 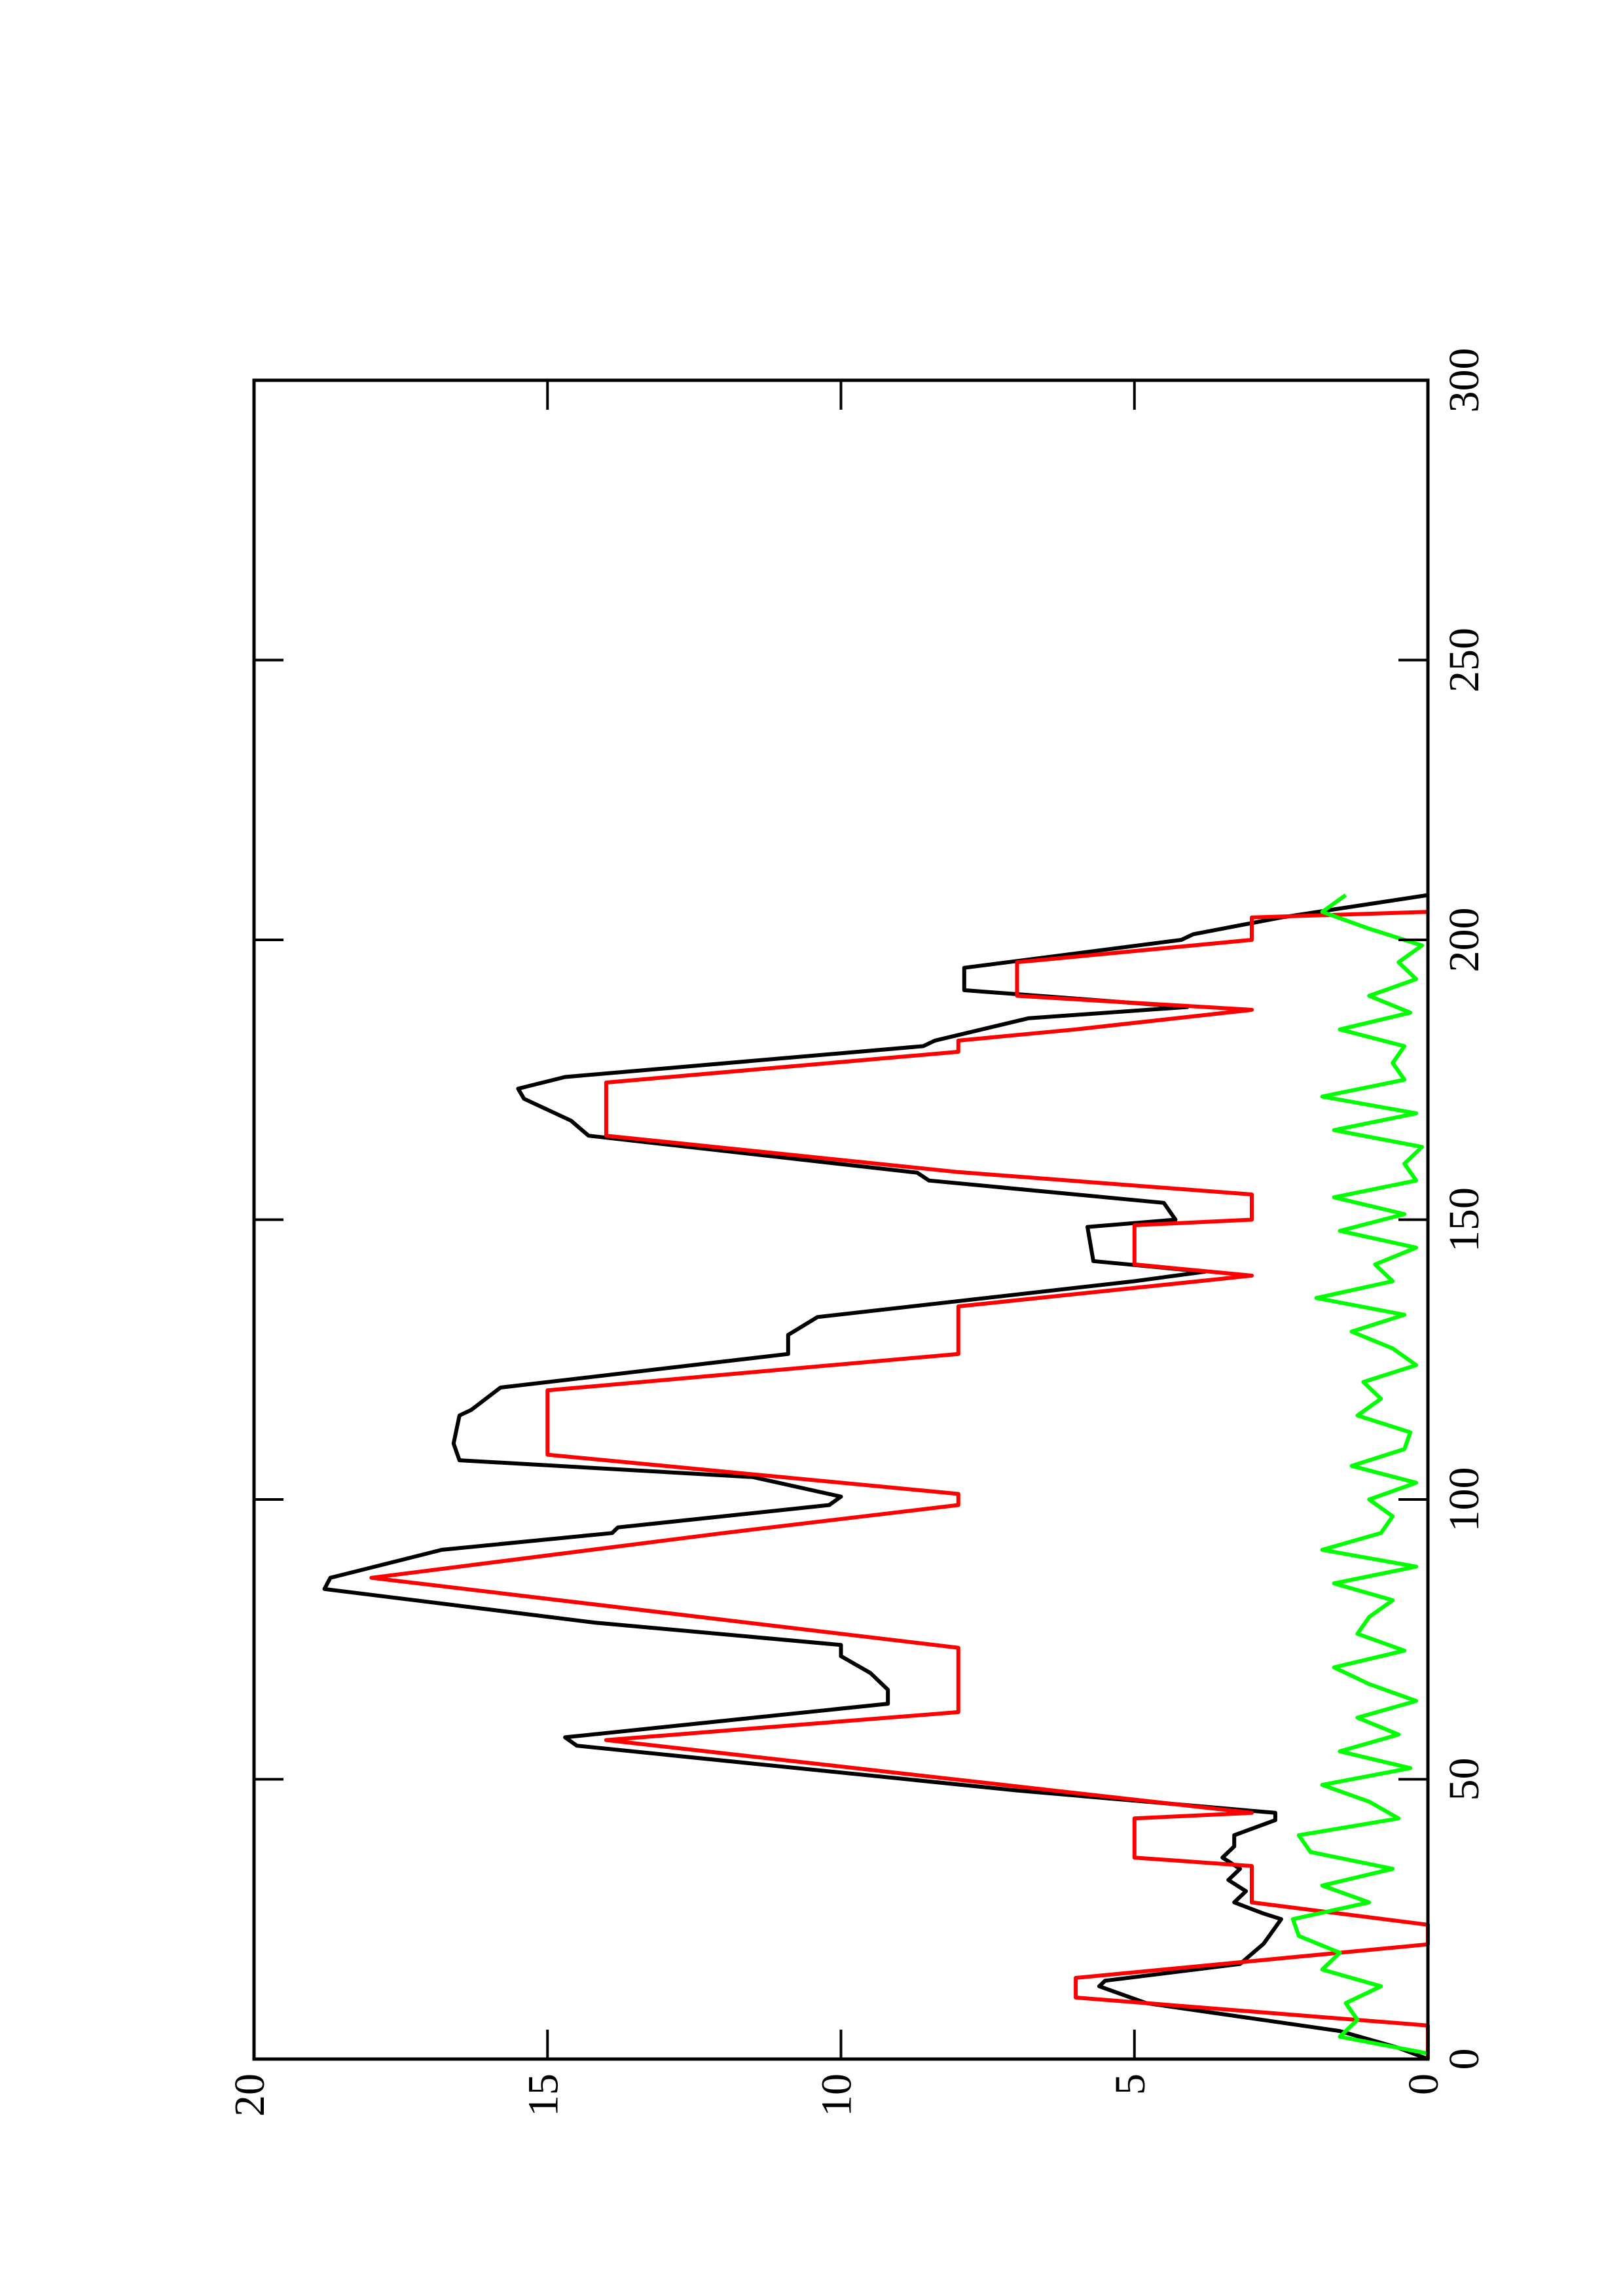 What do you see at coordinates (1464, 2059) in the screenshot?
I see `x-tick-label: 0` at bounding box center [1464, 2059].